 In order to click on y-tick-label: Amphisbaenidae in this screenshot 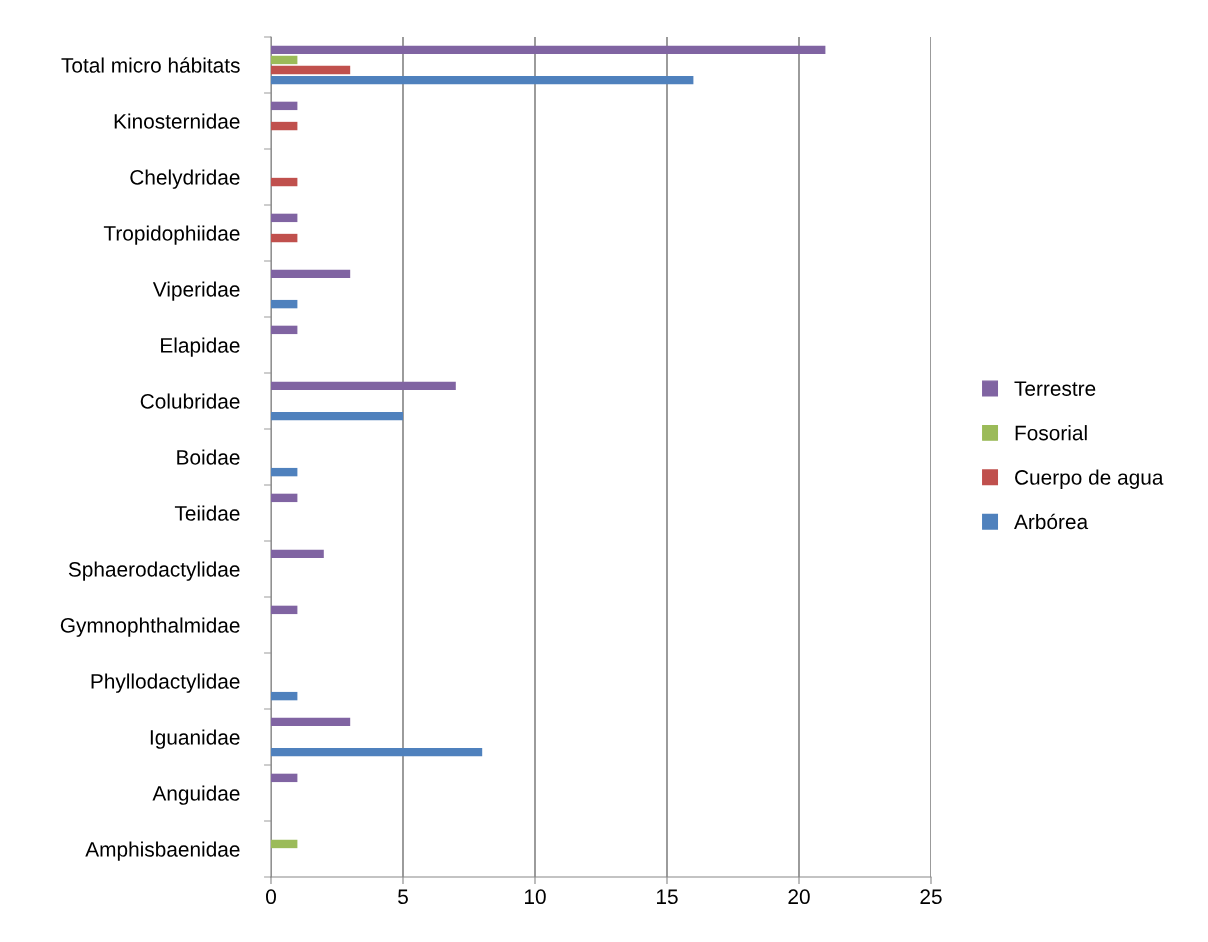, I will do `click(162, 851)`.